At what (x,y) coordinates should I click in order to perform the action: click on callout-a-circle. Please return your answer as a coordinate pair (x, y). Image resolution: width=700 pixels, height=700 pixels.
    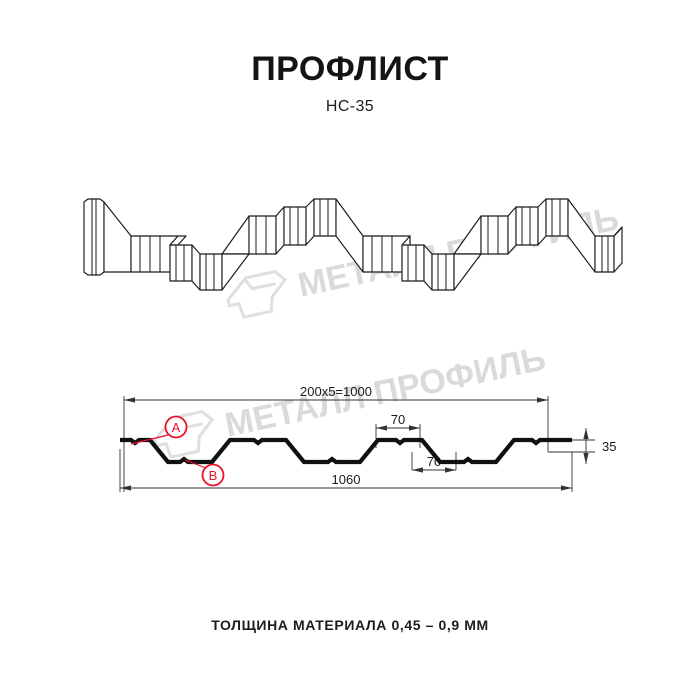
    Looking at the image, I should click on (176, 427).